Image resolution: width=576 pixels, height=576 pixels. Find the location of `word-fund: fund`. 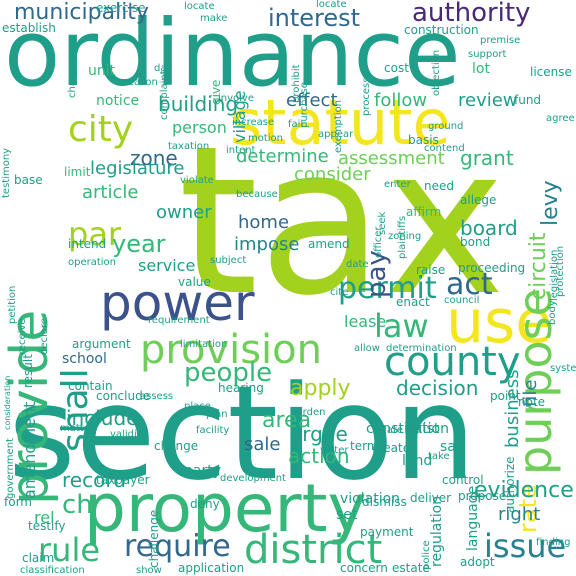

word-fund: fund is located at coordinates (528, 100).